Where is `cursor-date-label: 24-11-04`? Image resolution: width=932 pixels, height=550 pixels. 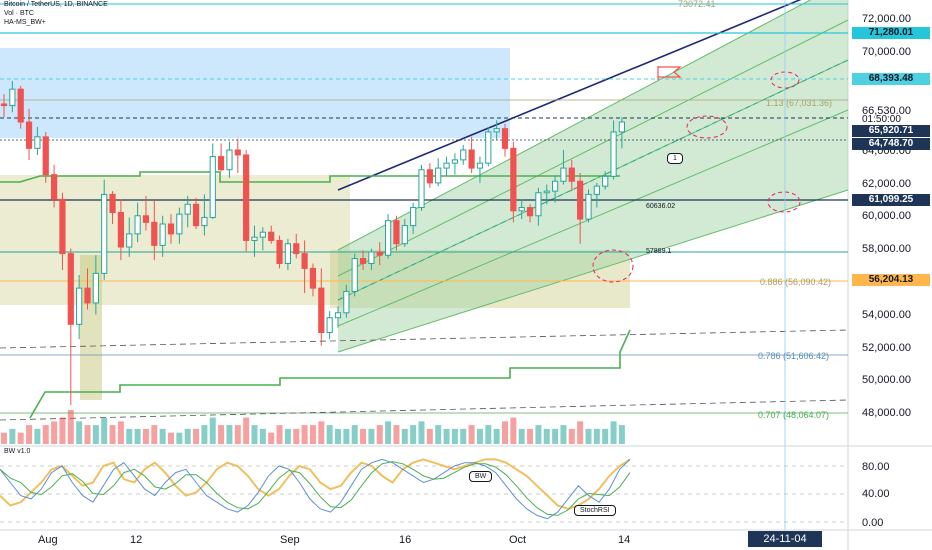 cursor-date-label: 24-11-04 is located at coordinates (785, 539).